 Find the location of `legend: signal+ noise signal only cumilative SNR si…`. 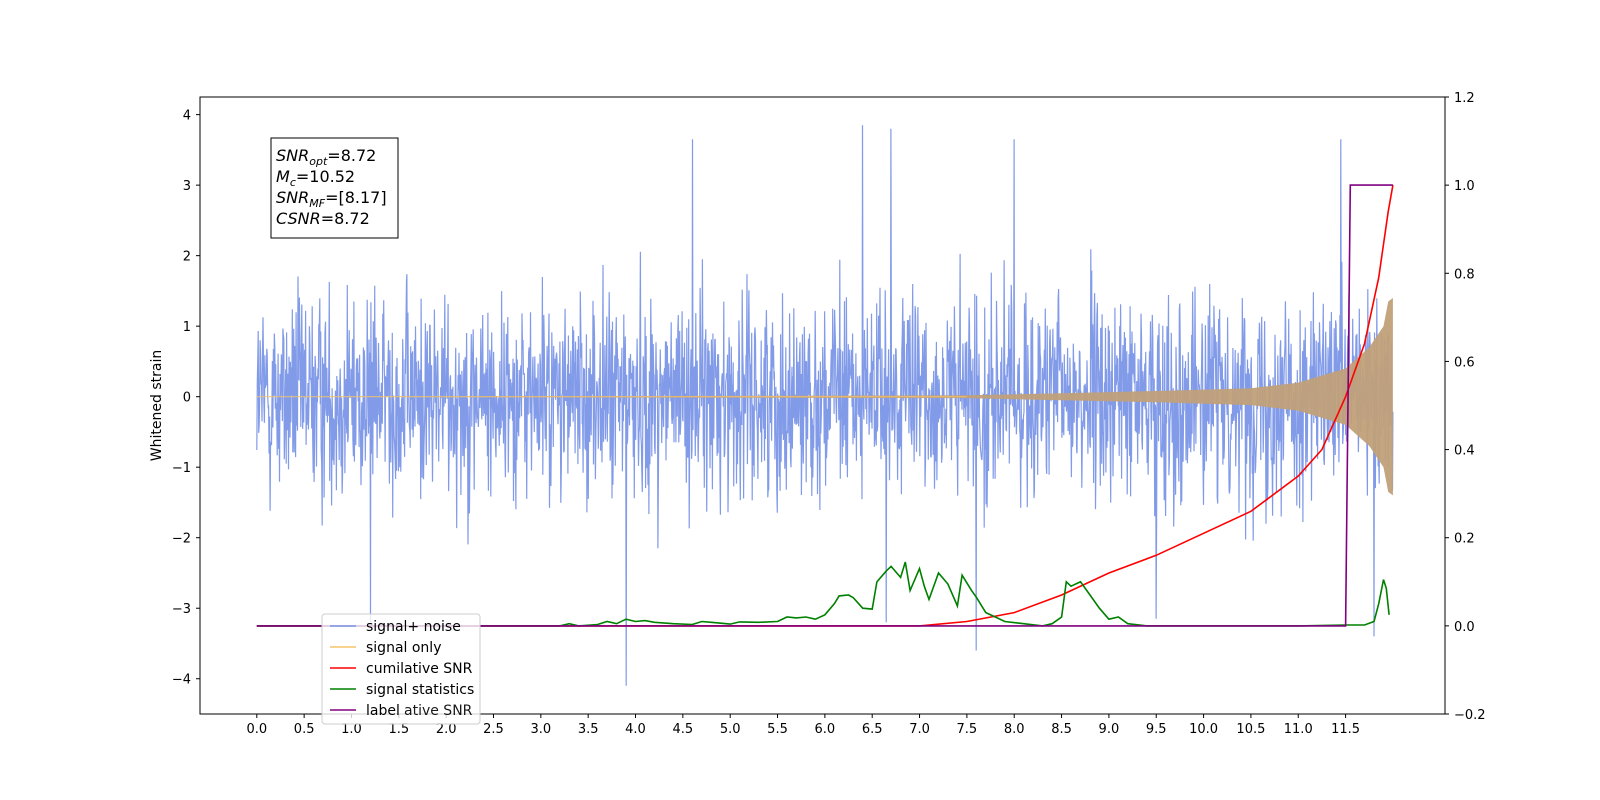

legend: signal+ noise signal only cumilative SNR si… is located at coordinates (401, 669).